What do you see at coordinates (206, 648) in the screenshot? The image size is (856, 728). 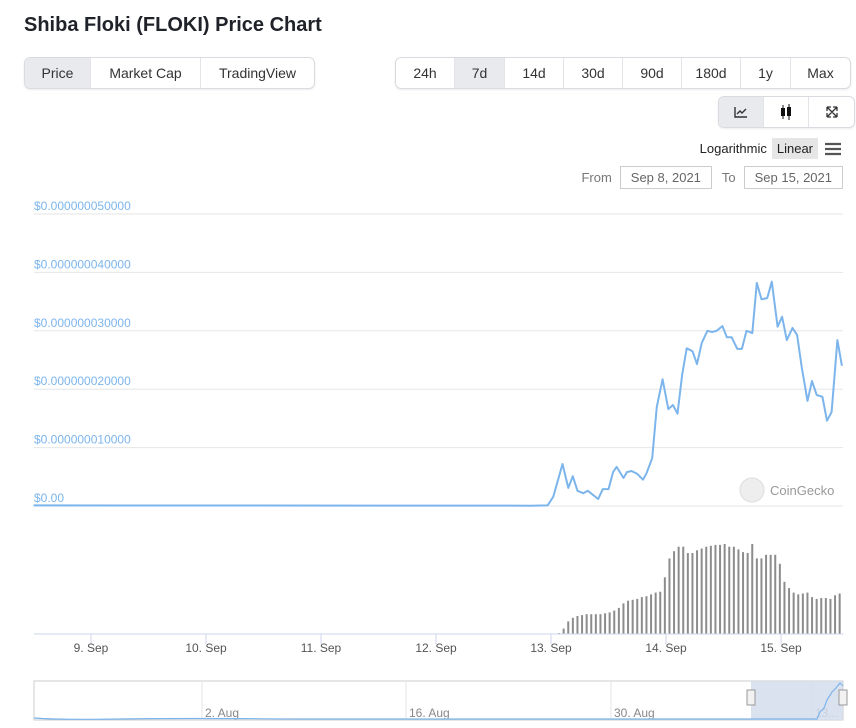 I see `x-axis-label: 10. Sep` at bounding box center [206, 648].